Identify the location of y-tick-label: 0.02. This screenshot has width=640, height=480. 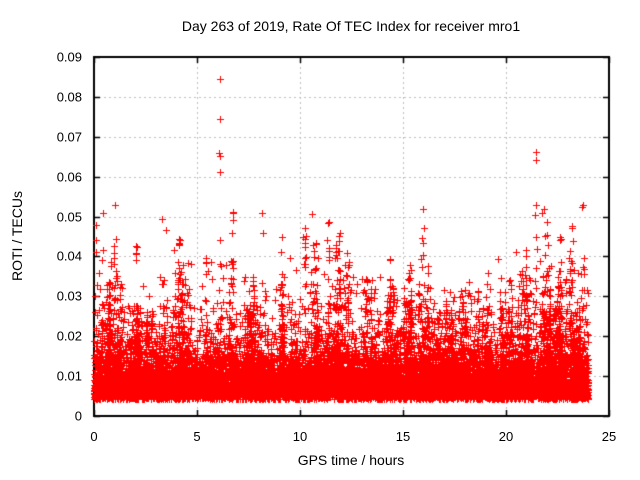
(69, 336).